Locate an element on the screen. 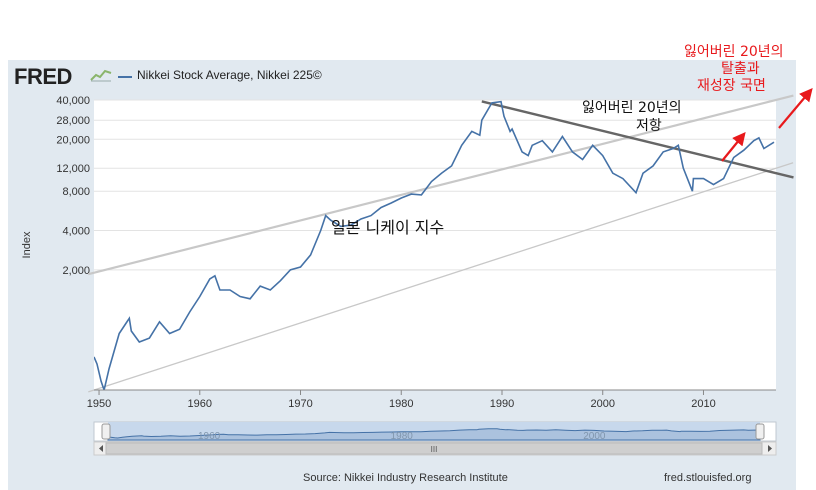 The image size is (816, 490). breakout-annotation-line1: 잃어버린 20년의 is located at coordinates (734, 52).